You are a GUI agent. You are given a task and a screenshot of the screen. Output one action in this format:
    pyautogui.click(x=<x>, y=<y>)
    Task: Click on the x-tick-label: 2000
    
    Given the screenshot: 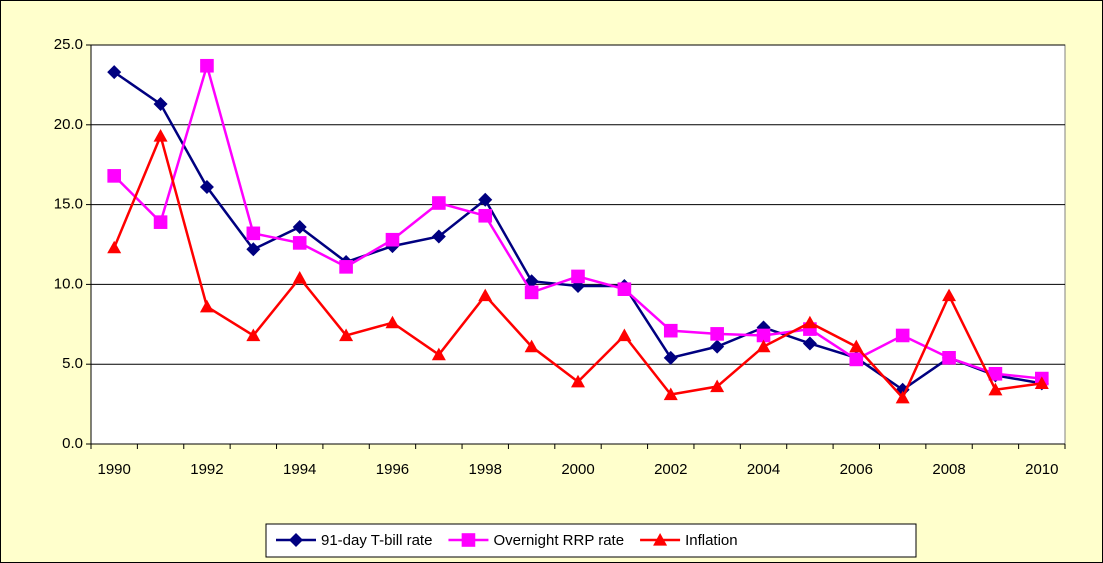 What is the action you would take?
    pyautogui.click(x=577, y=469)
    